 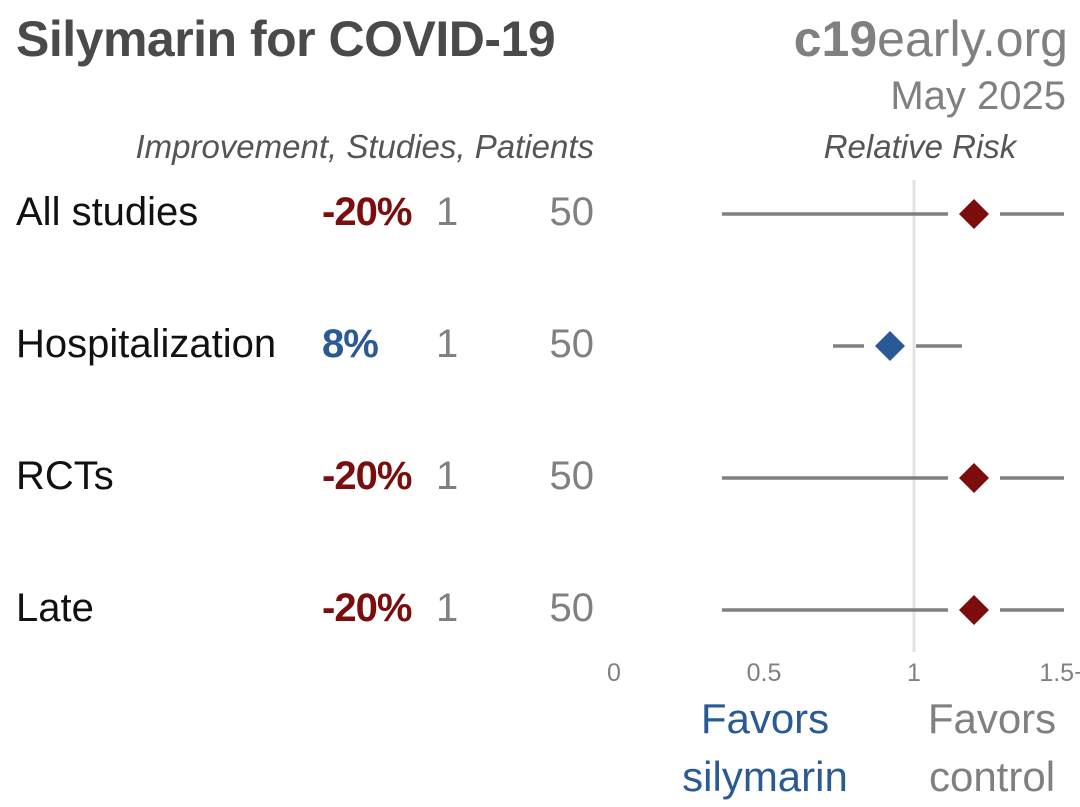 I want to click on relative-risk-header: Relative Risk, so click(x=920, y=146).